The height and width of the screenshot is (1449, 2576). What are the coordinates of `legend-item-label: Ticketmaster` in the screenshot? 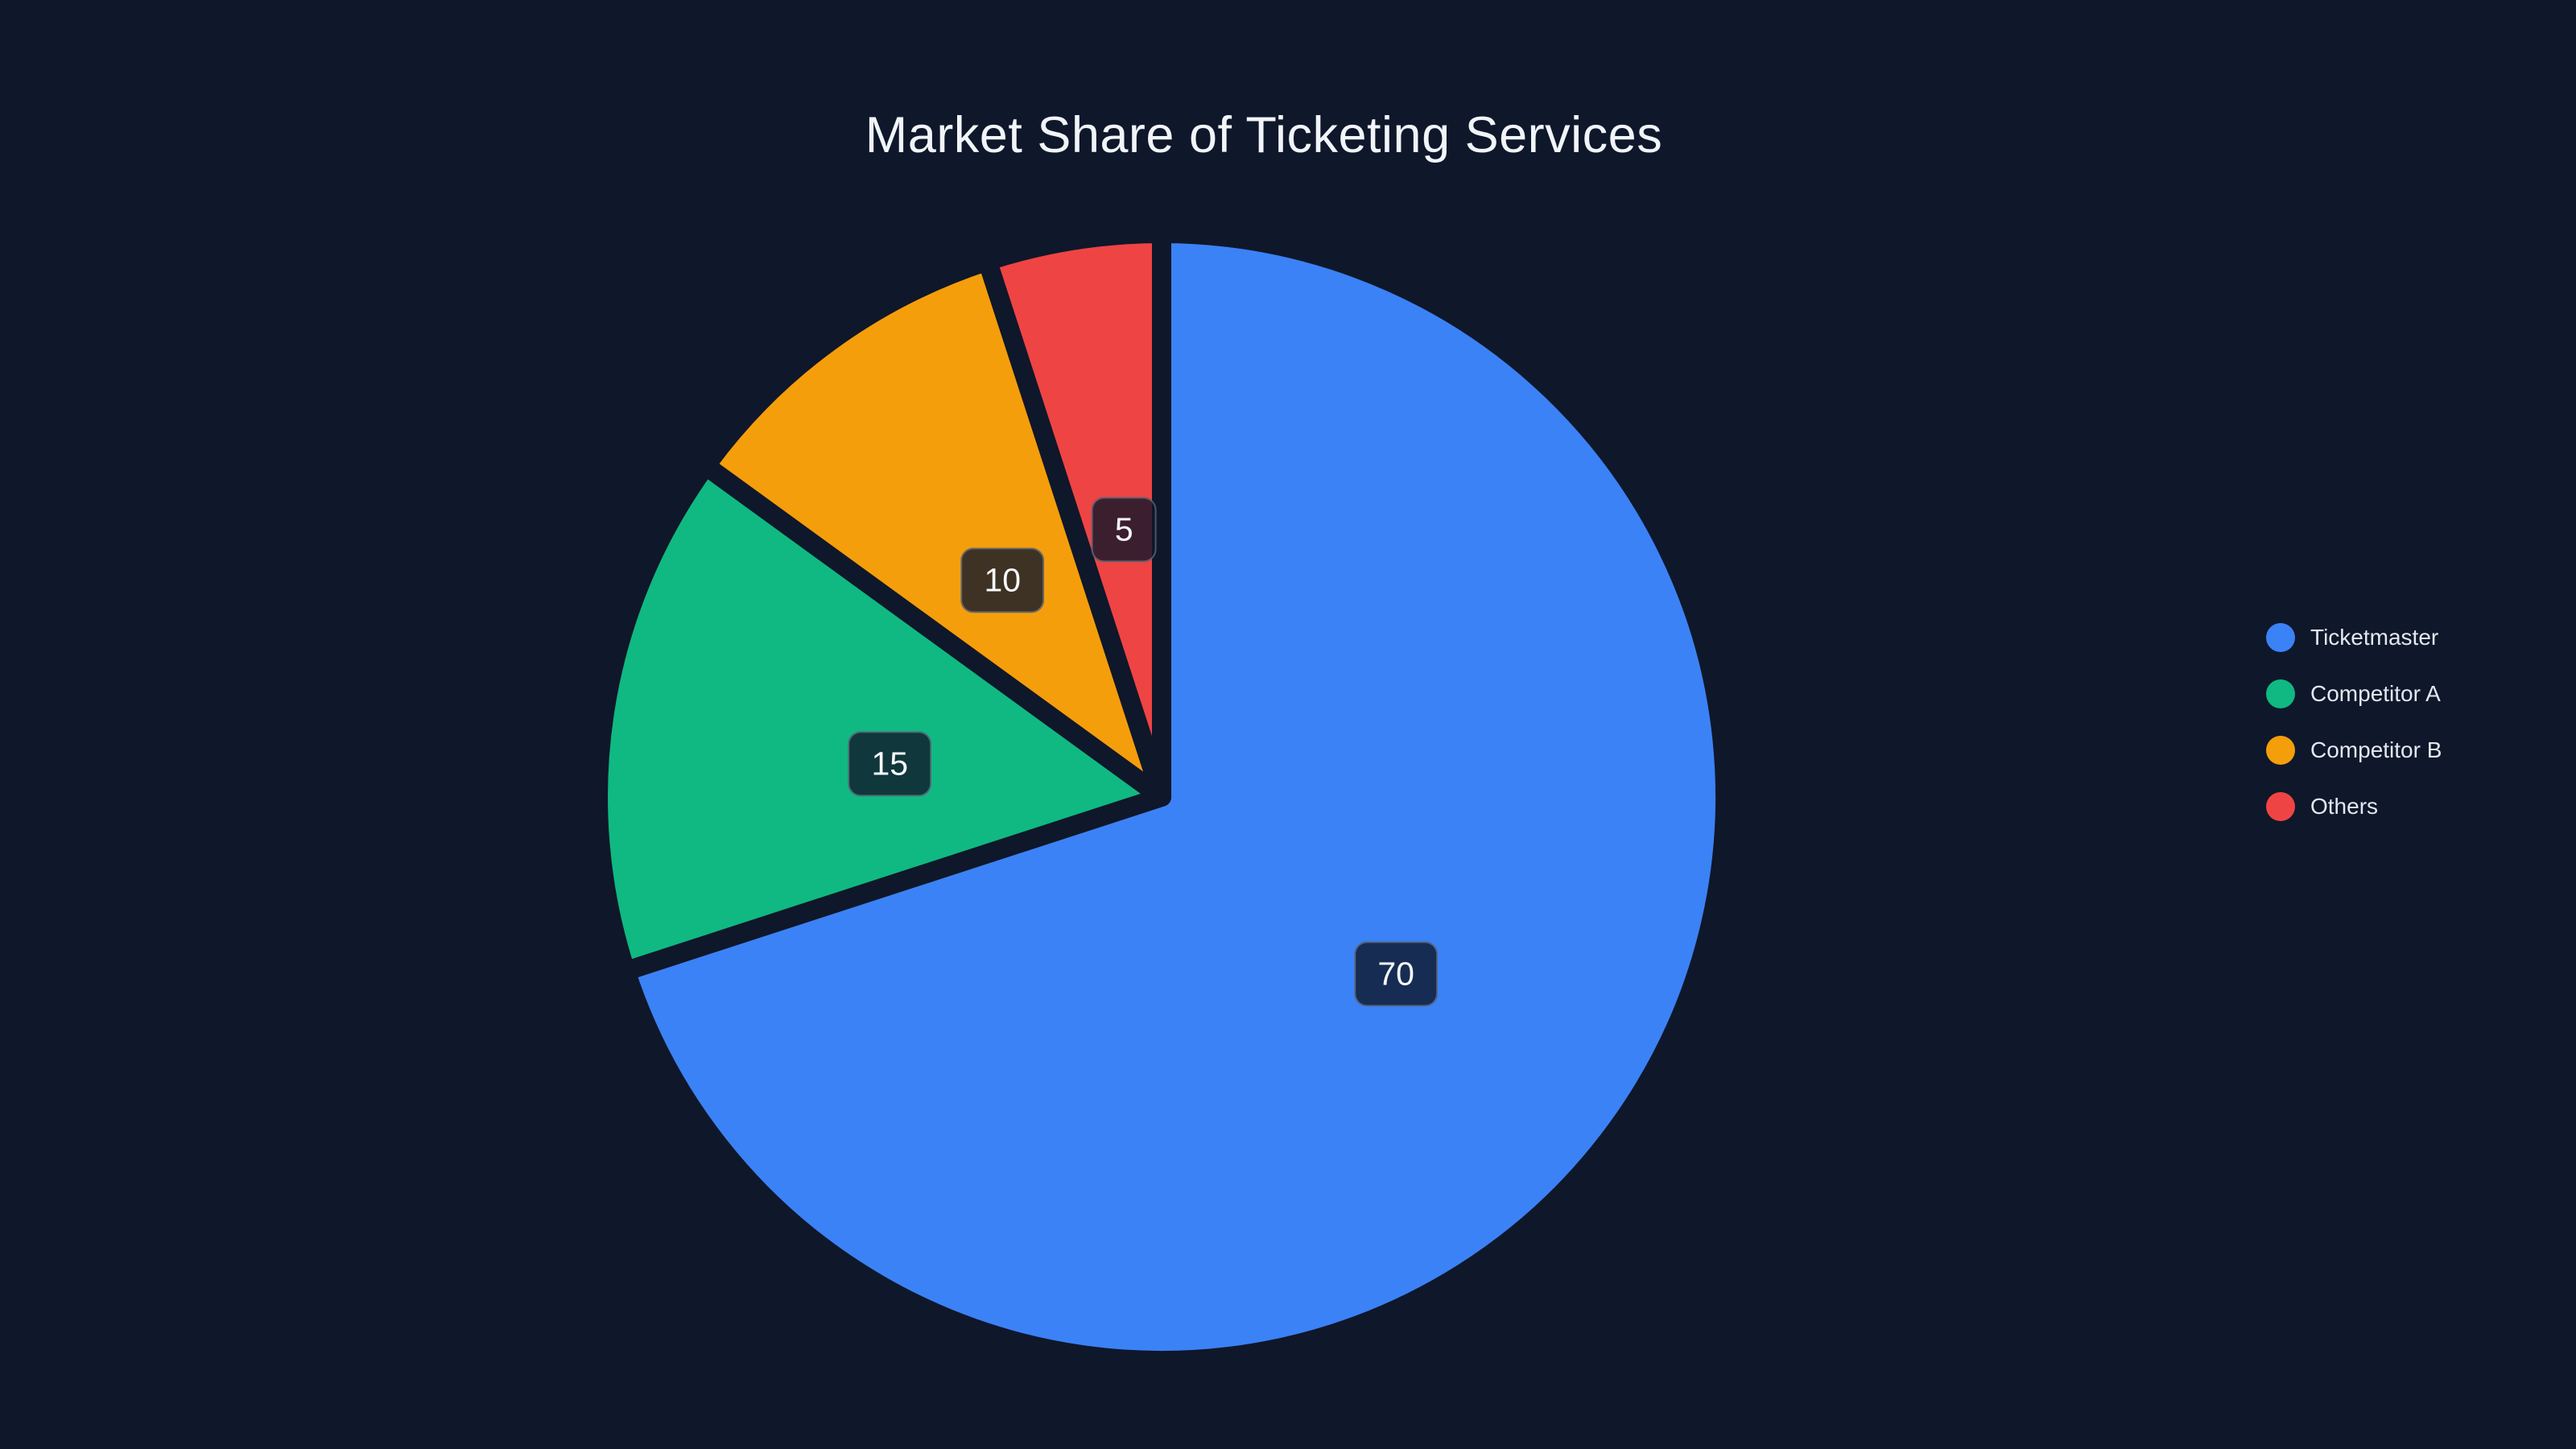 It's located at (2374, 637).